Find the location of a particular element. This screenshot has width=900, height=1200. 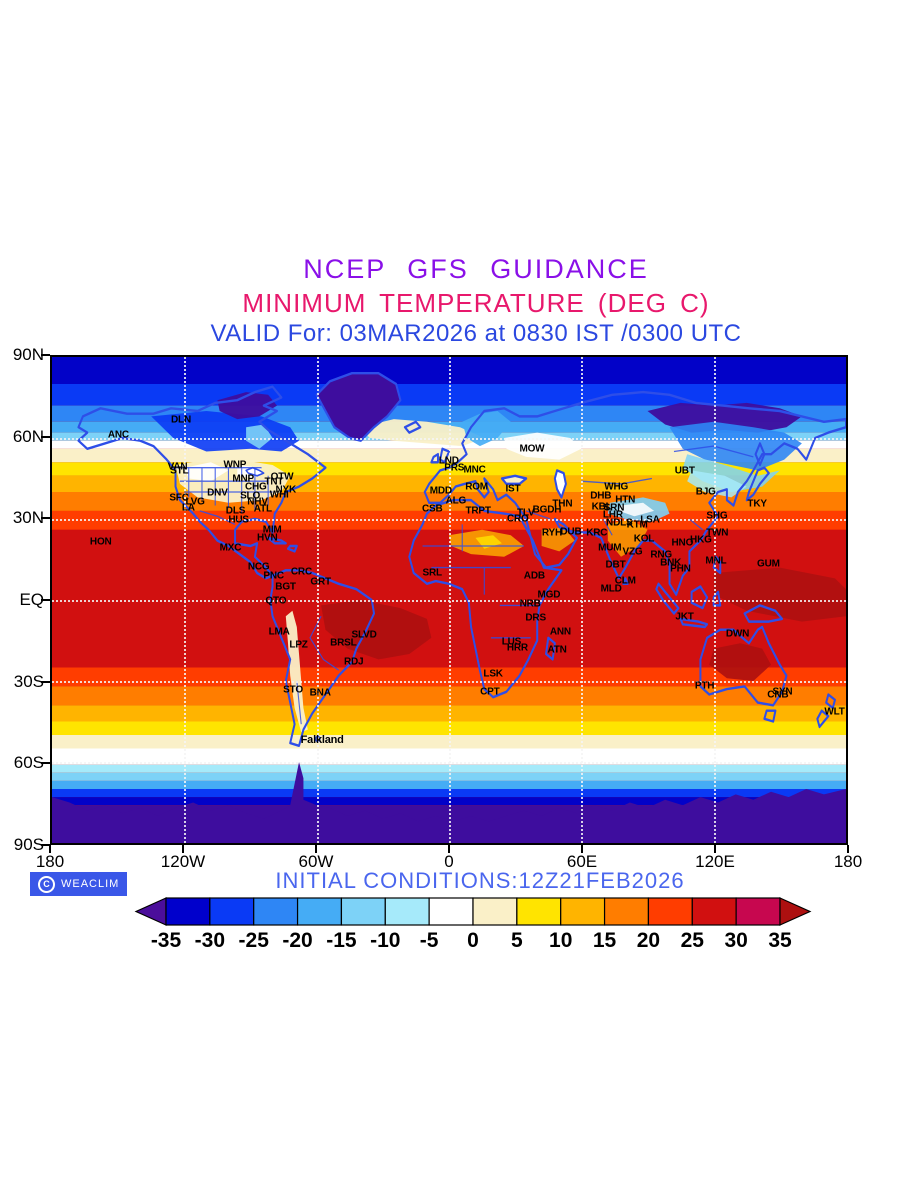

city-label: NDLS is located at coordinates (619, 523).